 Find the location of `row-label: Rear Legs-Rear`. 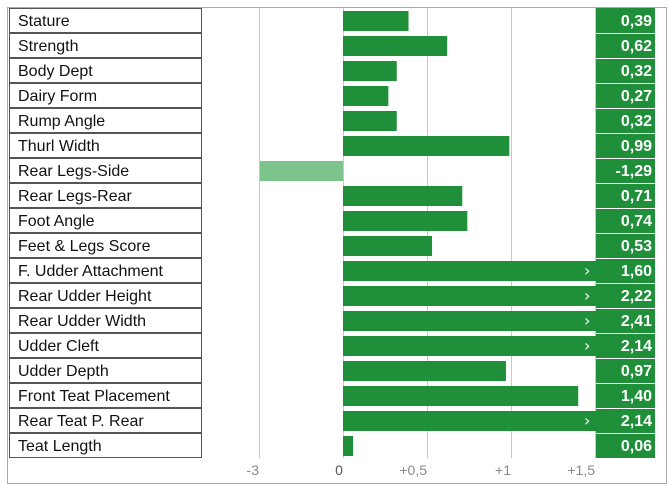

row-label: Rear Legs-Rear is located at coordinates (75, 196).